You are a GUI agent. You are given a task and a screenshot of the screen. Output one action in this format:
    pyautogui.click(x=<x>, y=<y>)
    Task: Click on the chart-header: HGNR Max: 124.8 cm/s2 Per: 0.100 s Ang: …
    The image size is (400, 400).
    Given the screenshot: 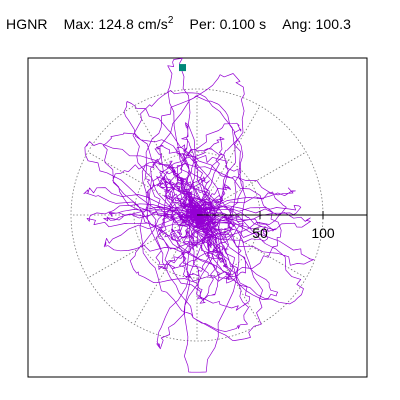 What is the action you would take?
    pyautogui.click(x=178, y=24)
    